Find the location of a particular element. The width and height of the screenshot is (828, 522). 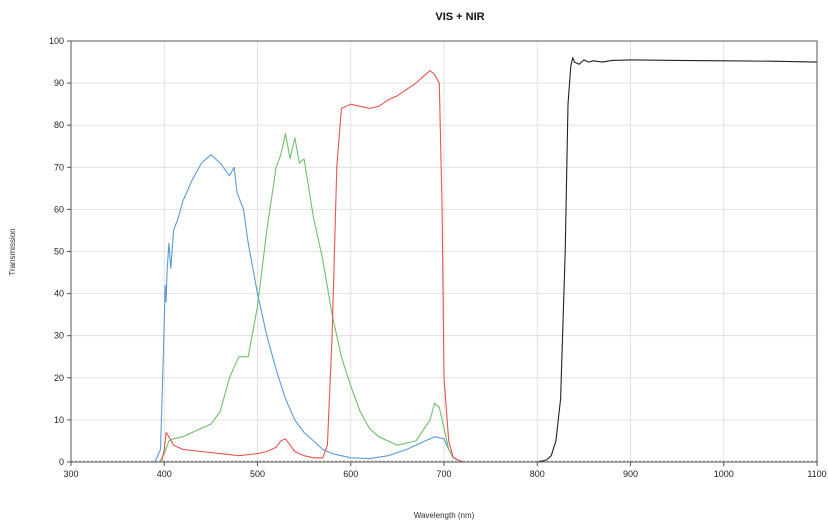

chart-title: VIS + NIR is located at coordinates (459, 17).